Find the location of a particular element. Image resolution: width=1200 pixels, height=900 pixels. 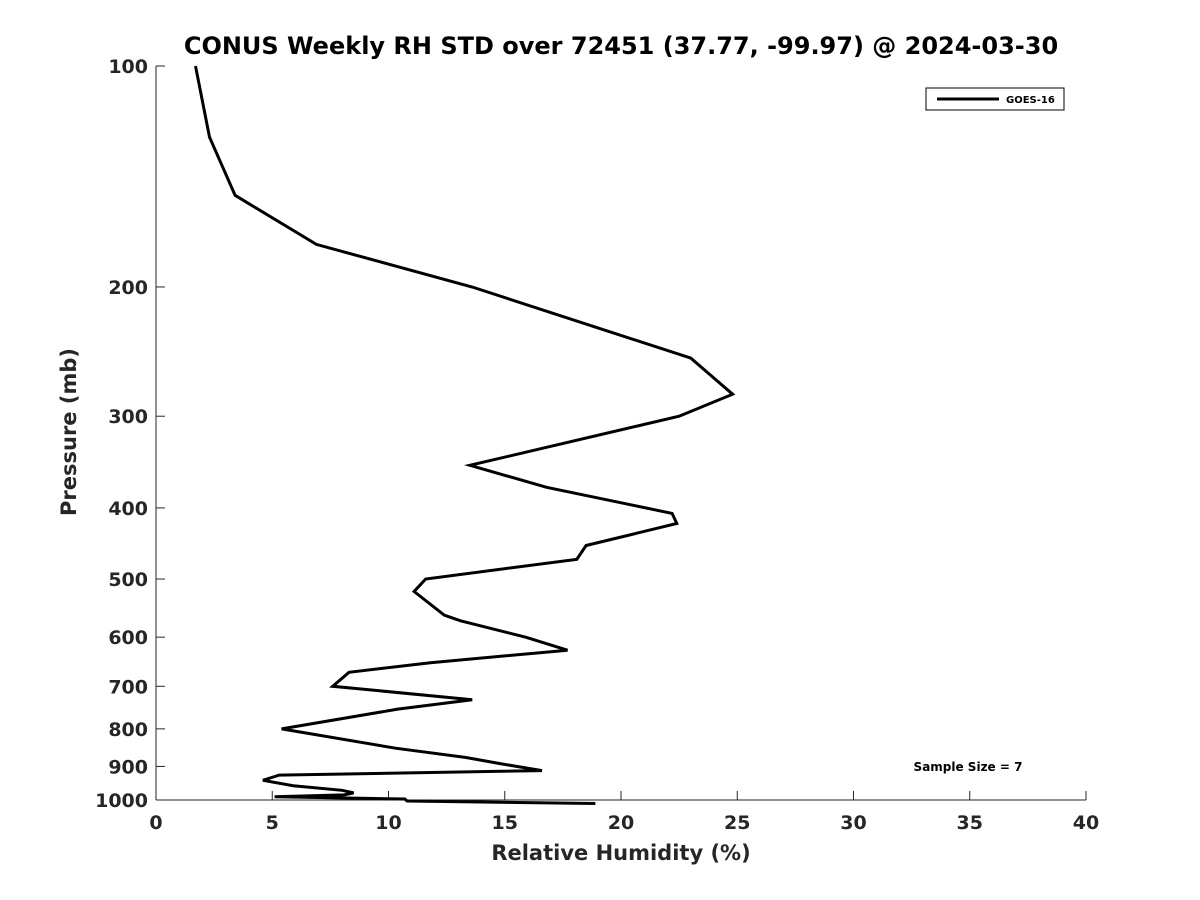

y-axis-label: Pressure (mb) is located at coordinates (69, 432).